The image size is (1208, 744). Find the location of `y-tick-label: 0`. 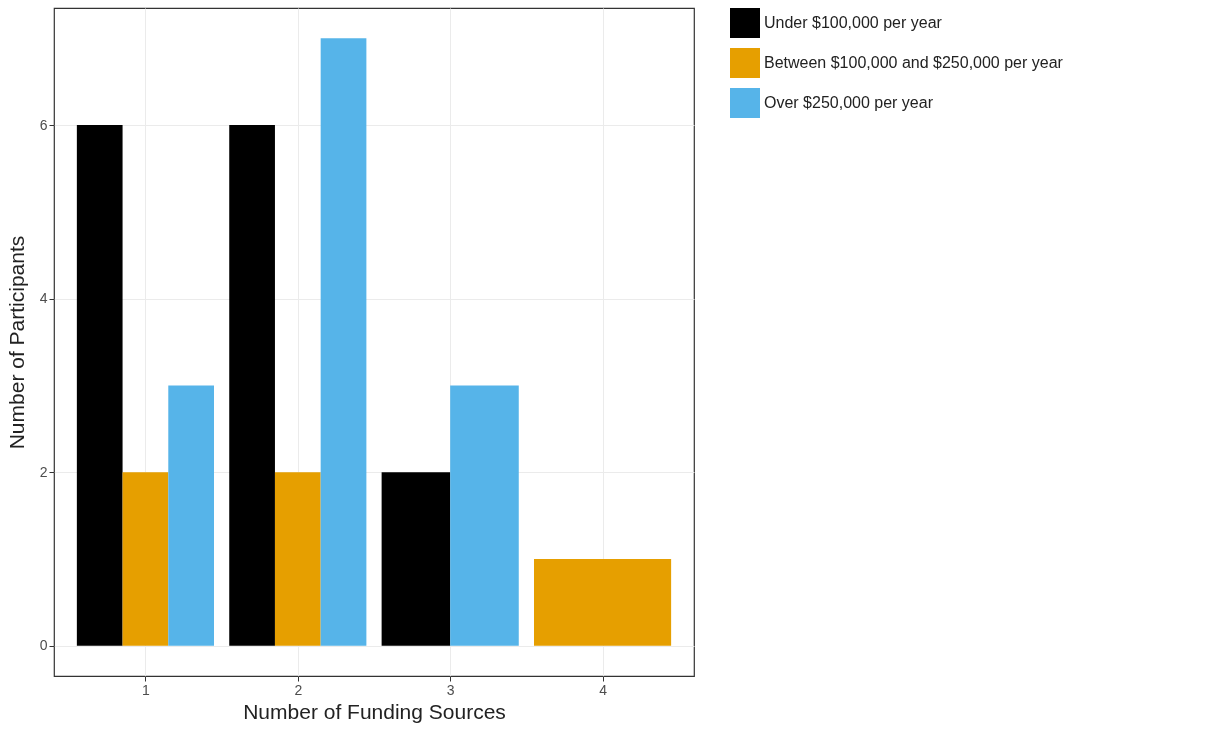

y-tick-label: 0 is located at coordinates (43, 645).